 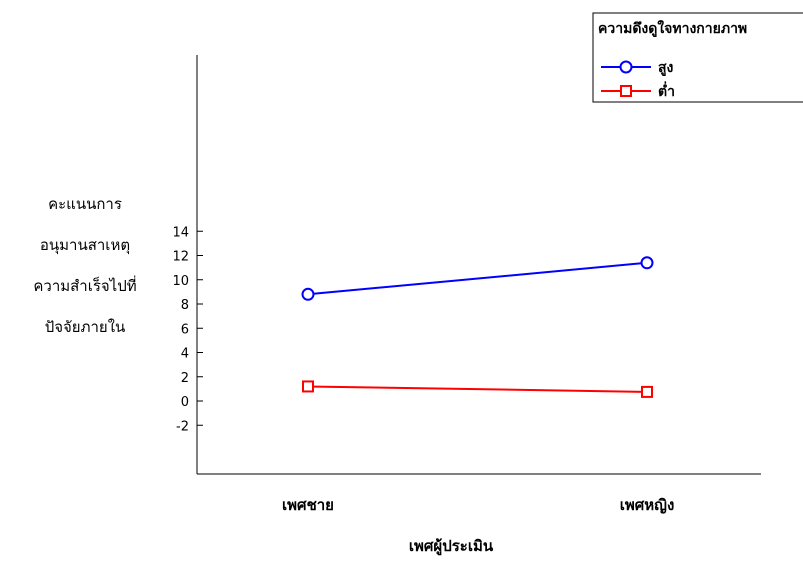 I want to click on x-axis: เพศชาย เพศหญิง เพศผู้ประเมิน, so click(x=479, y=514).